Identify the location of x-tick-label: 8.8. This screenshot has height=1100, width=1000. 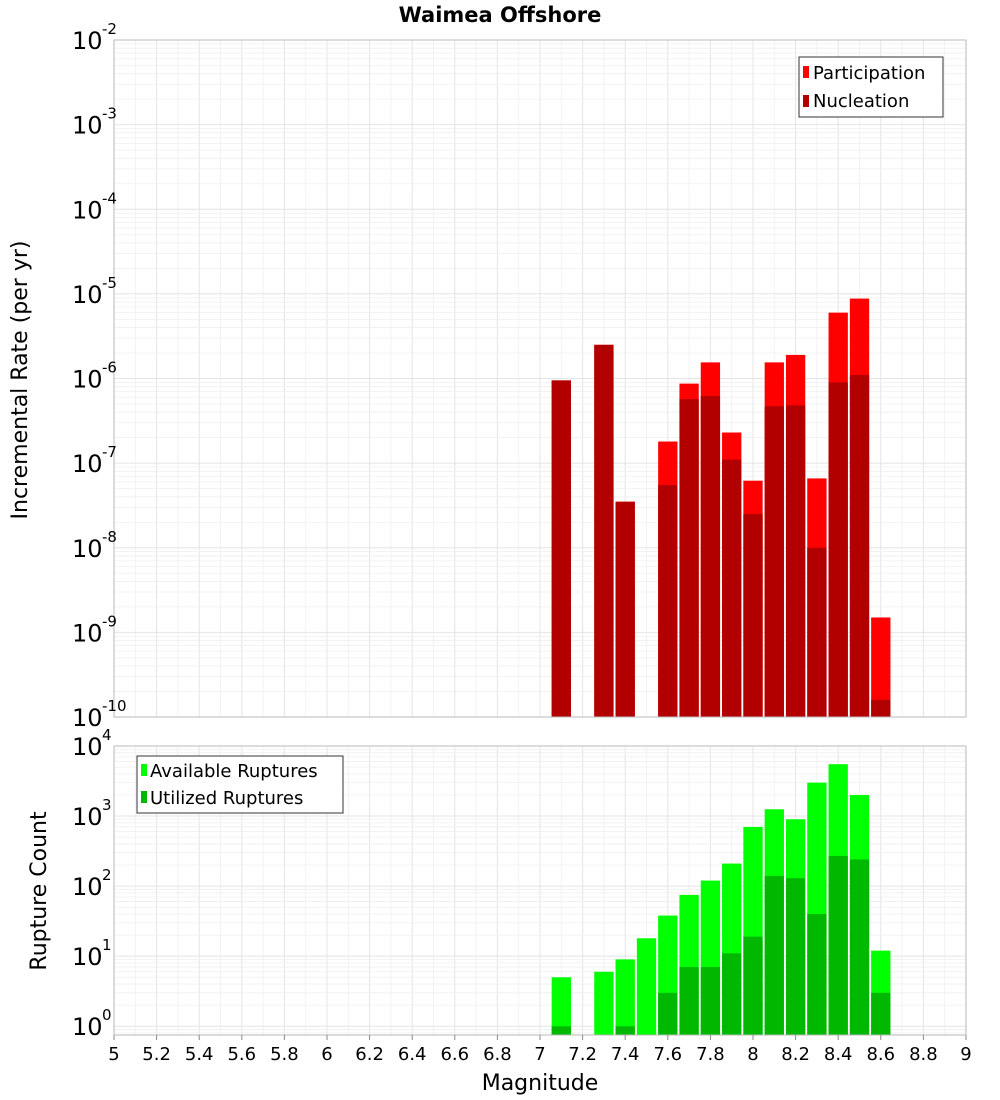
(923, 1054).